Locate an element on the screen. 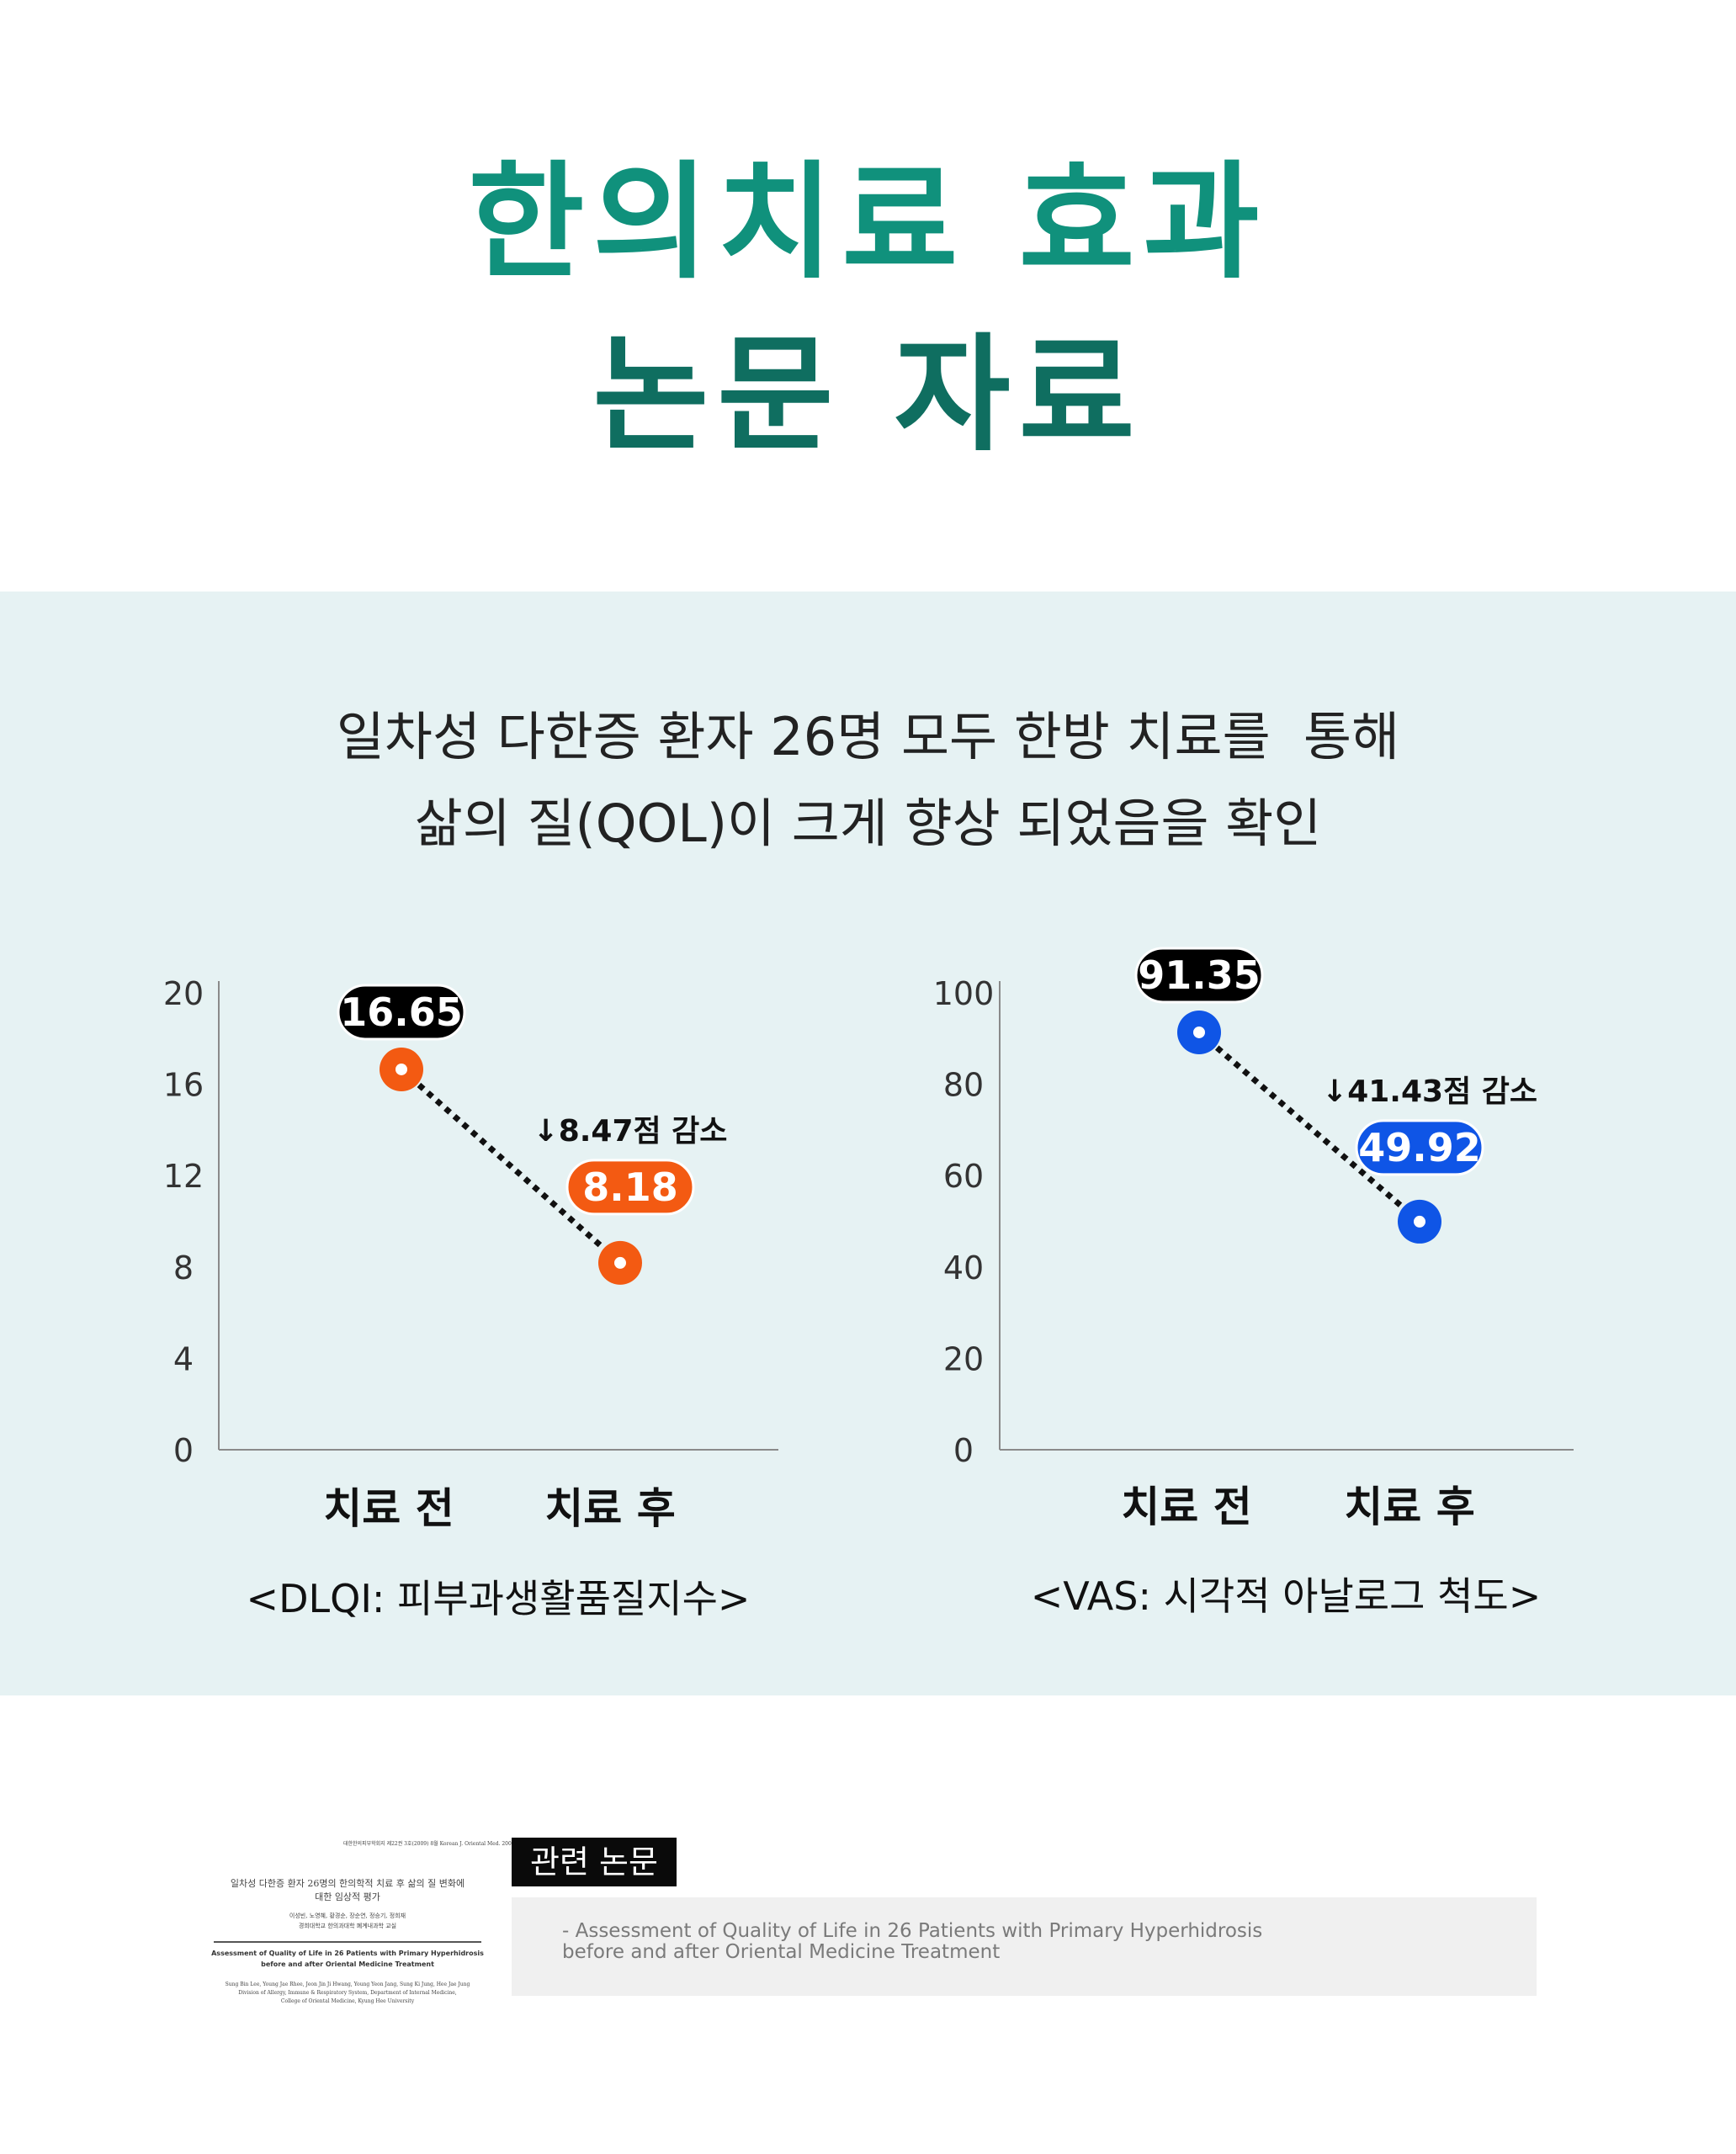 This screenshot has height=2154, width=1736. vas-y-tick-label: 80 is located at coordinates (963, 1085).